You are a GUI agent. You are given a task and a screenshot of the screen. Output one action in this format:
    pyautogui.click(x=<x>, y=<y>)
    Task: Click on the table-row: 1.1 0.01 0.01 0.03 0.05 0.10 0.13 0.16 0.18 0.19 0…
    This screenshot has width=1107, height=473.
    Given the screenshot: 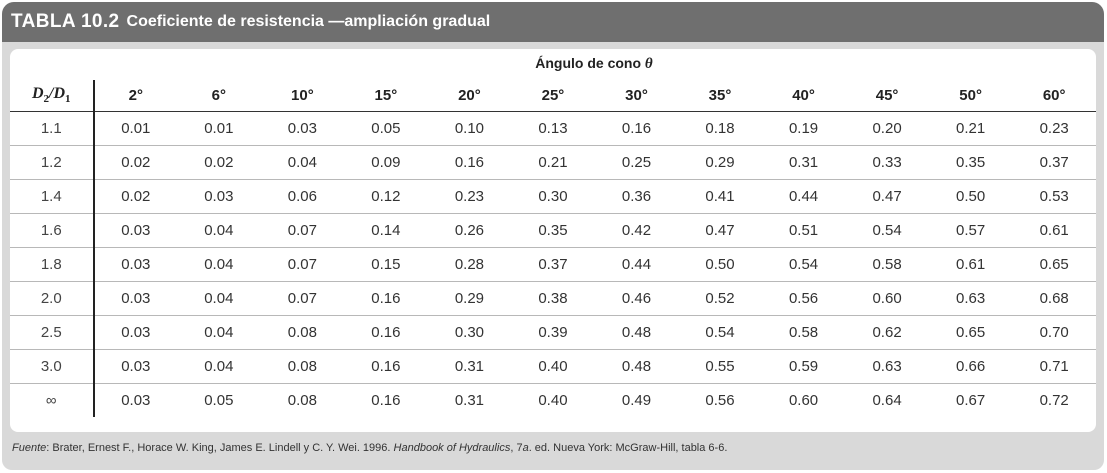 What is the action you would take?
    pyautogui.click(x=553, y=128)
    